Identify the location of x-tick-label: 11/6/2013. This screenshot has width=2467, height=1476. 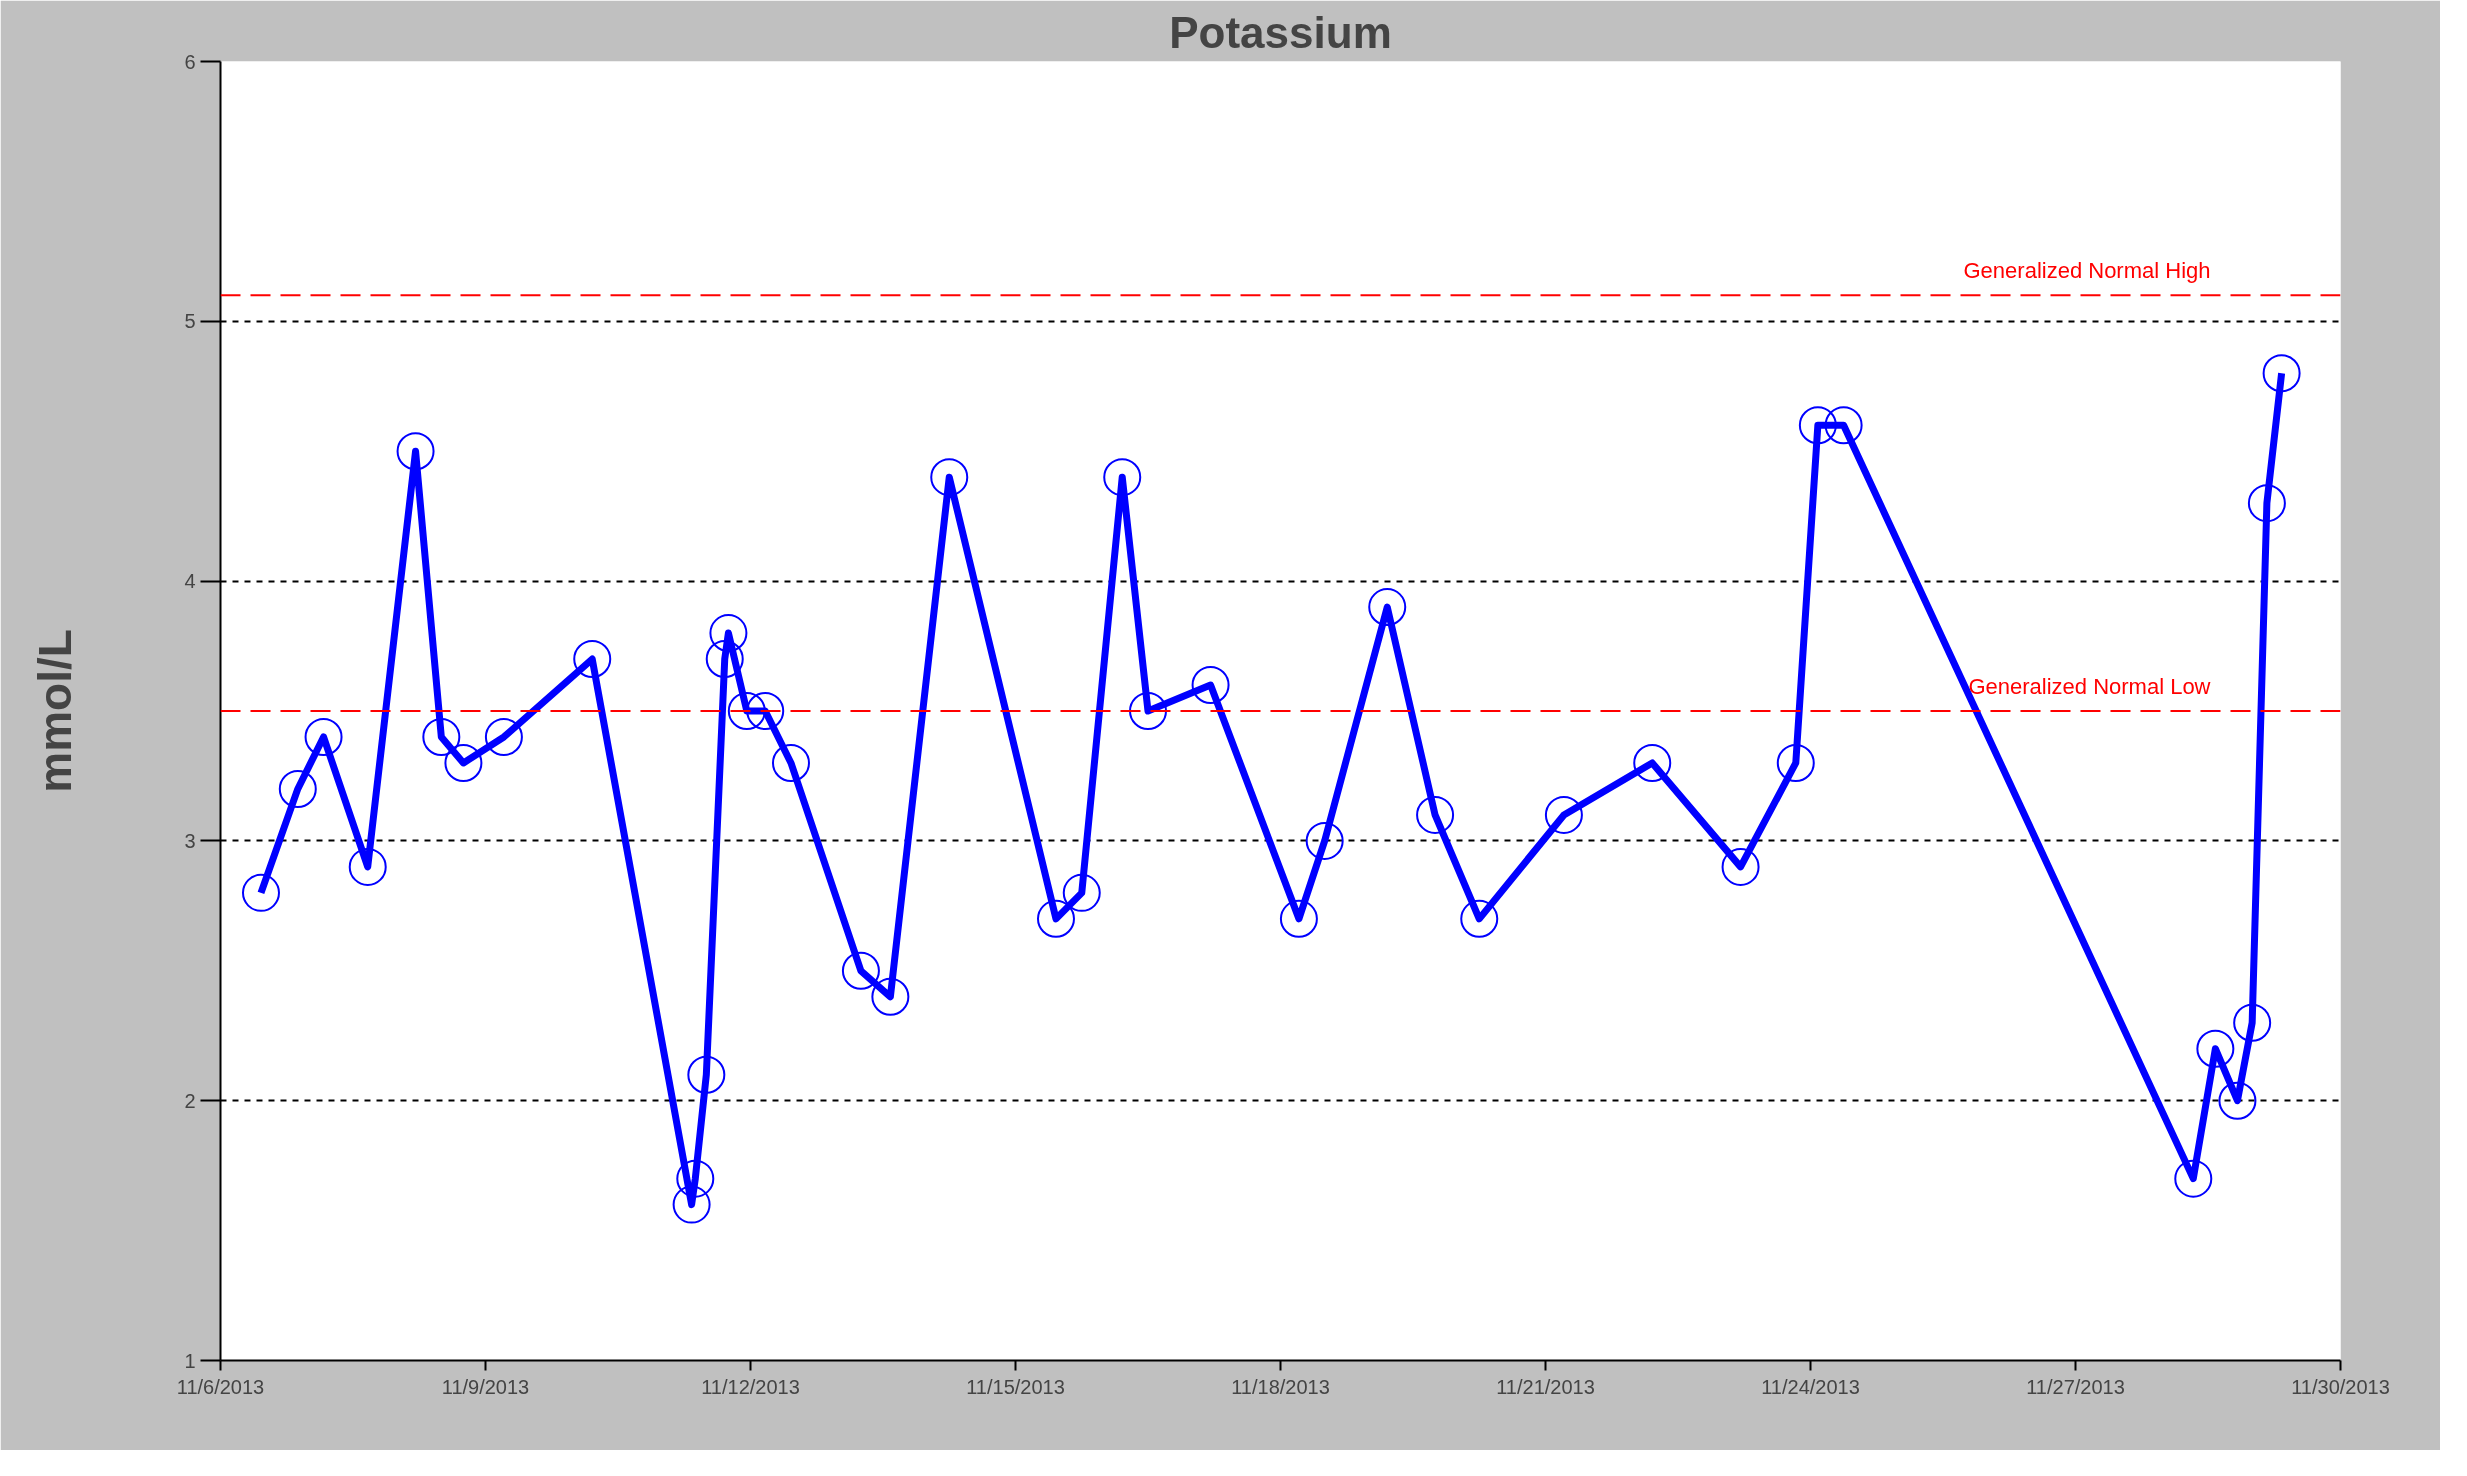
(220, 1386).